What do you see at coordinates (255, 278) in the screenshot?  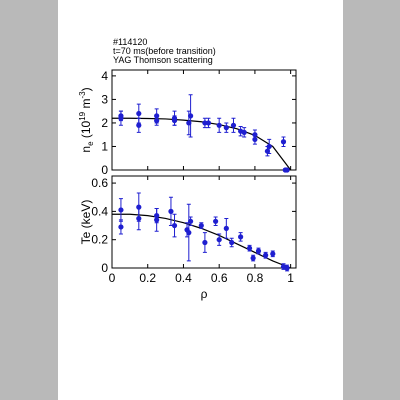 I see `x-tick-label: 0.8` at bounding box center [255, 278].